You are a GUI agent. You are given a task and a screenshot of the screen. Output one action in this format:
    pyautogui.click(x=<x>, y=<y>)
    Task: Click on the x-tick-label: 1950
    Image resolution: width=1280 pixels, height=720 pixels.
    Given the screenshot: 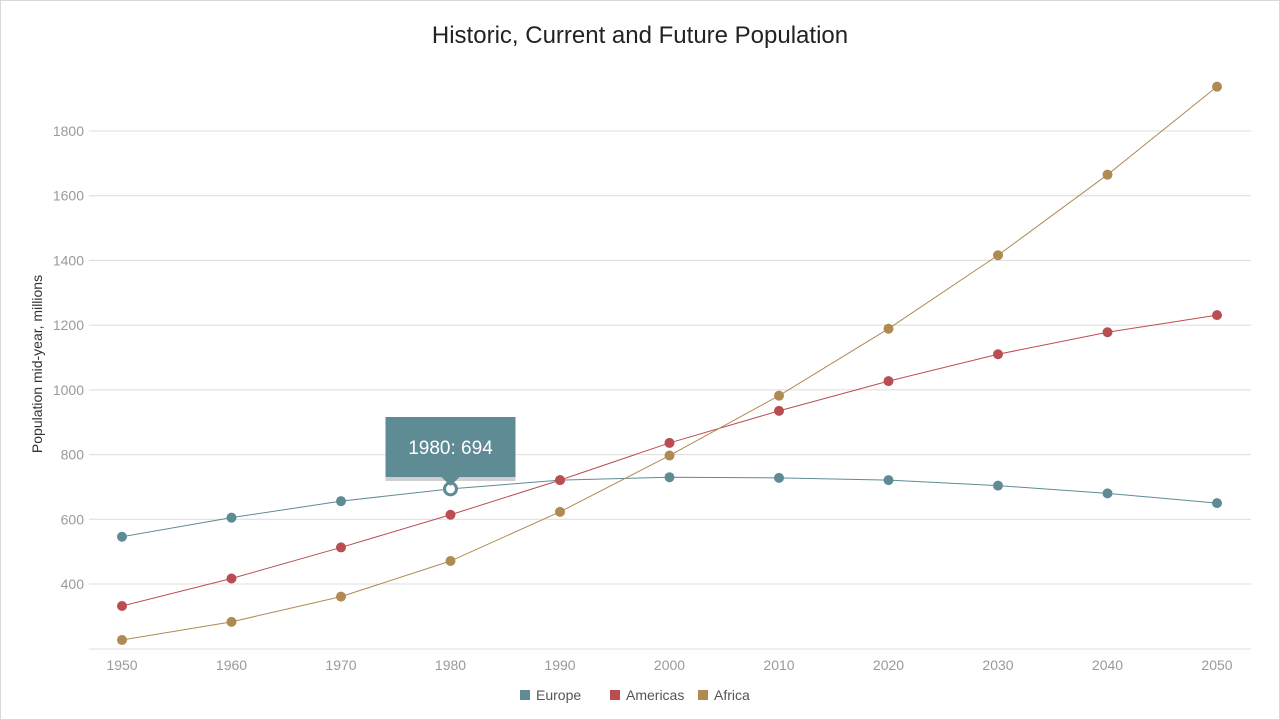 What is the action you would take?
    pyautogui.click(x=121, y=665)
    